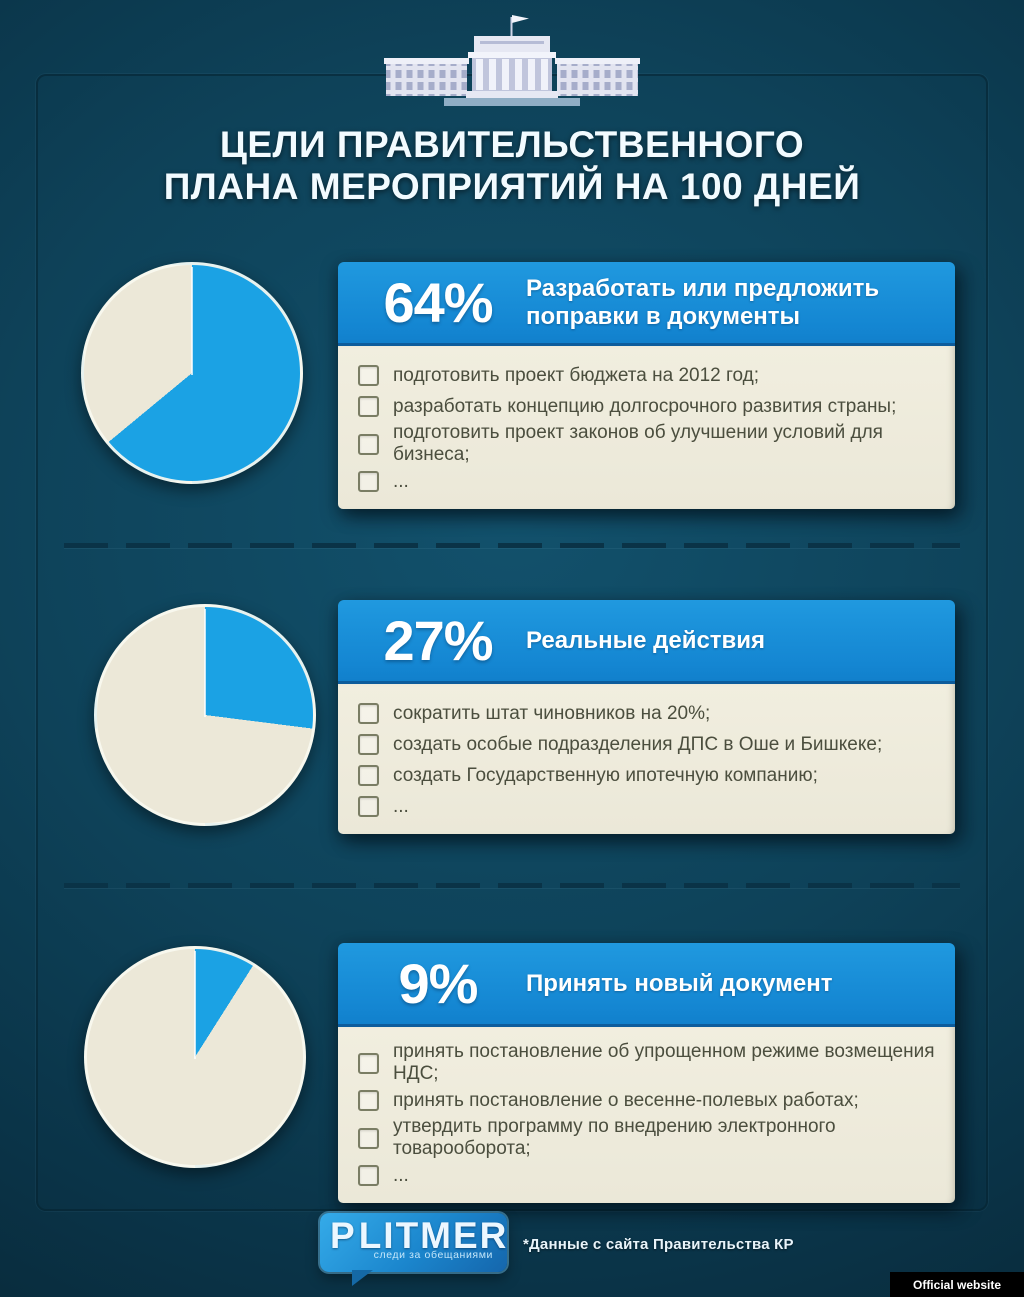 This screenshot has width=1024, height=1297. I want to click on goal-card-2-header: 27% Реальные действия, so click(646, 642).